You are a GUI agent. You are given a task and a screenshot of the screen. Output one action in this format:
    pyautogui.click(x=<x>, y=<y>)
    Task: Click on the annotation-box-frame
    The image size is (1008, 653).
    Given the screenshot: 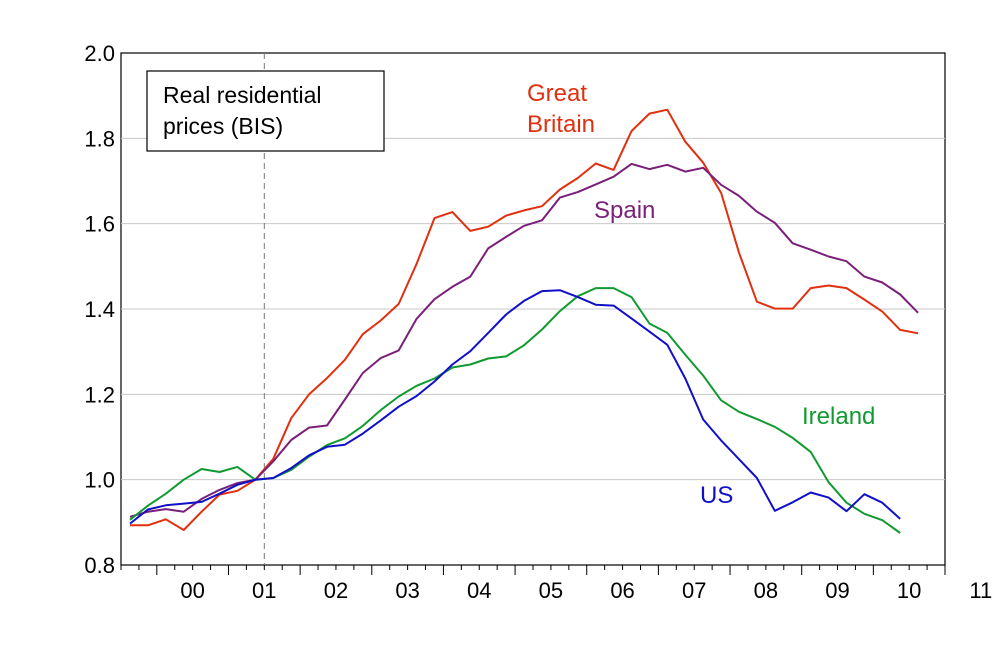 What is the action you would take?
    pyautogui.click(x=265, y=111)
    